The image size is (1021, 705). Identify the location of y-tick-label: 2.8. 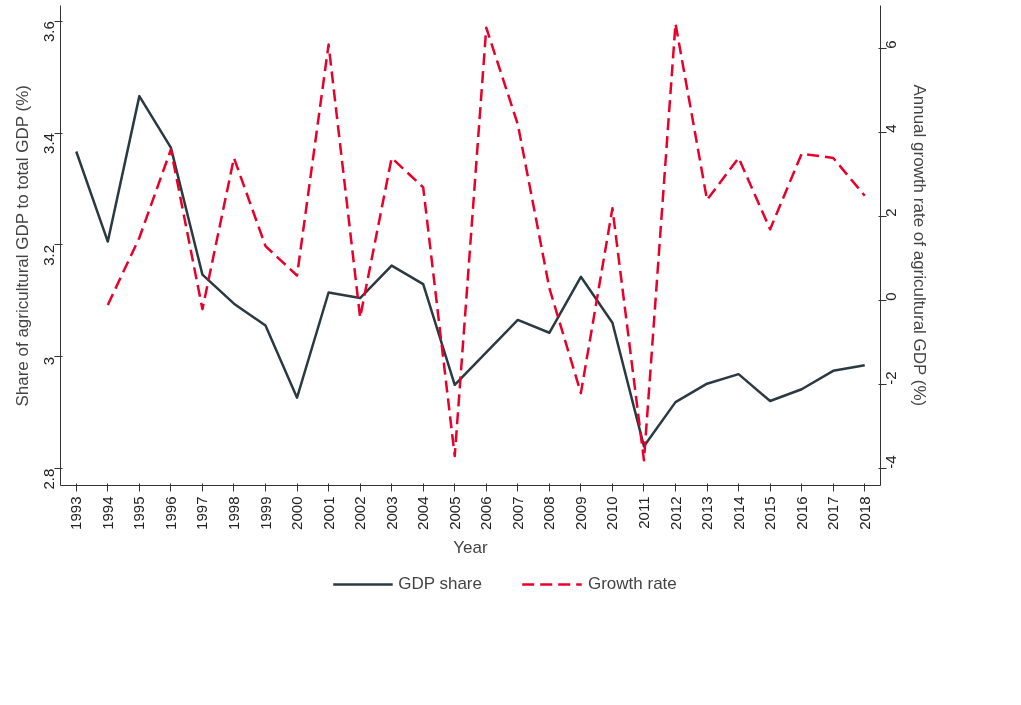
(49, 479).